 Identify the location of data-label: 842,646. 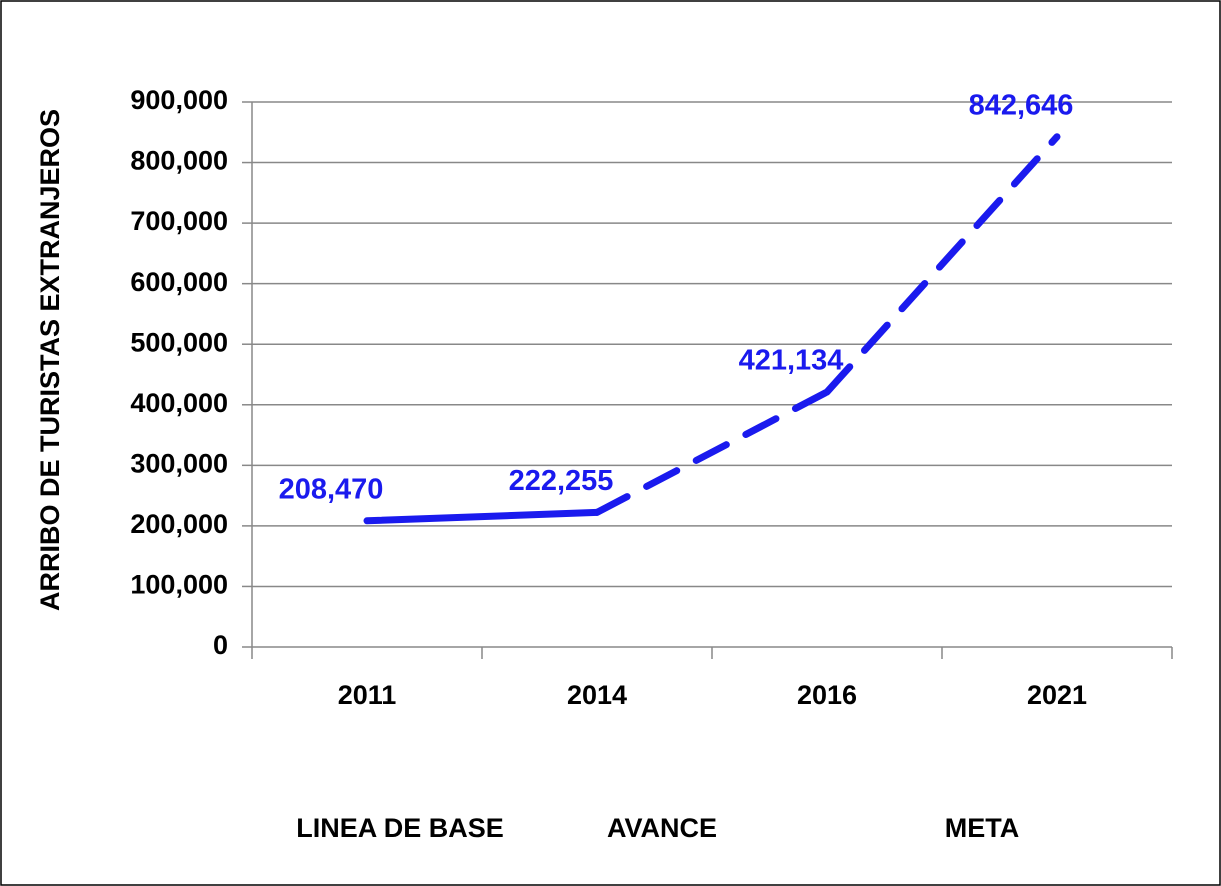
(1021, 105).